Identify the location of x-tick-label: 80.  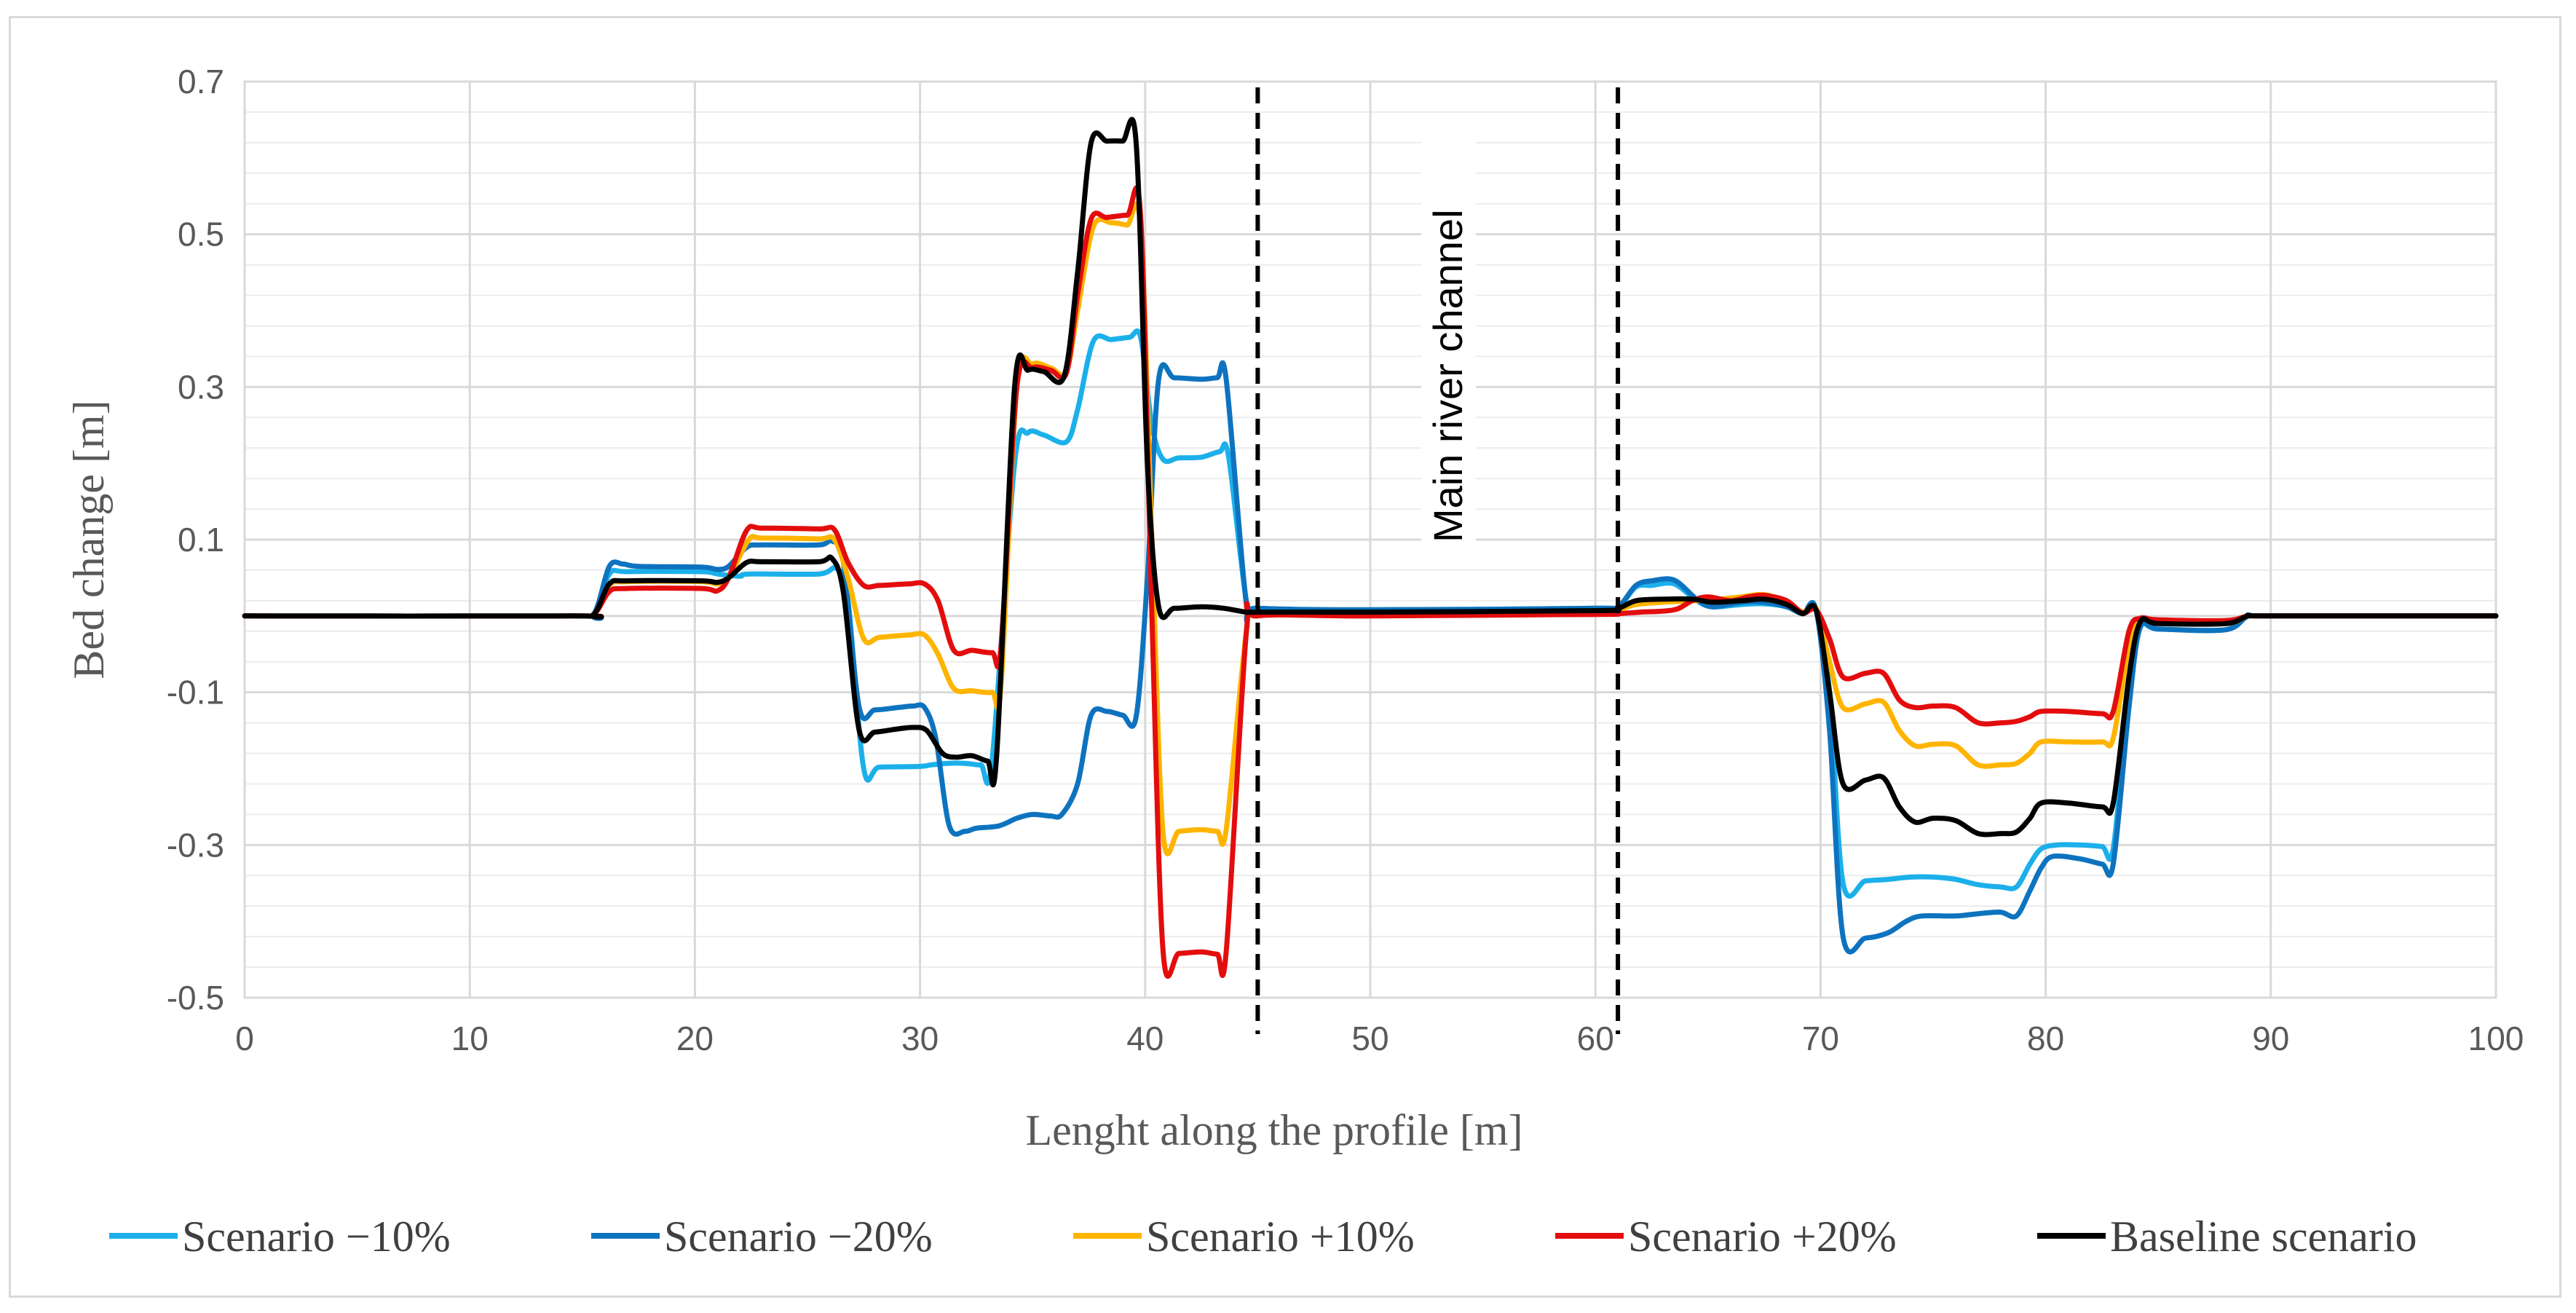
(2046, 1038).